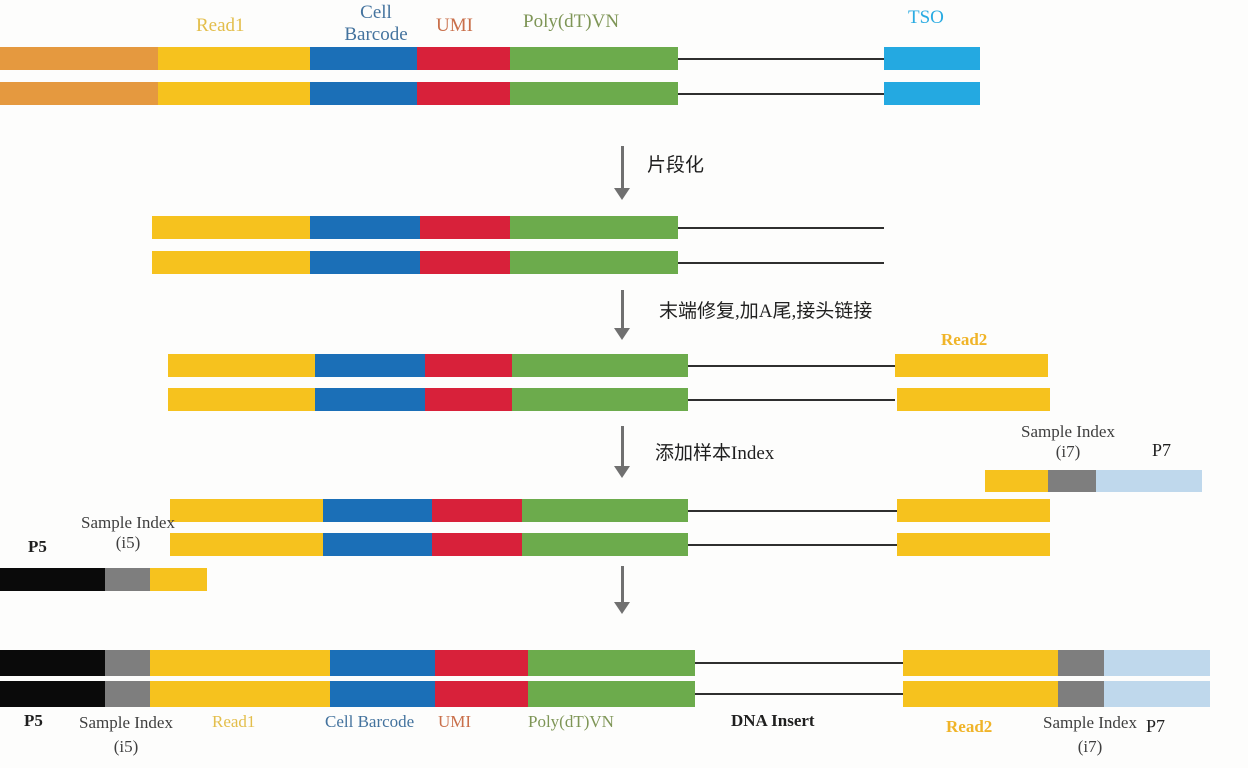 This screenshot has width=1248, height=768. I want to click on arrow-down-icon-step3, so click(622, 452).